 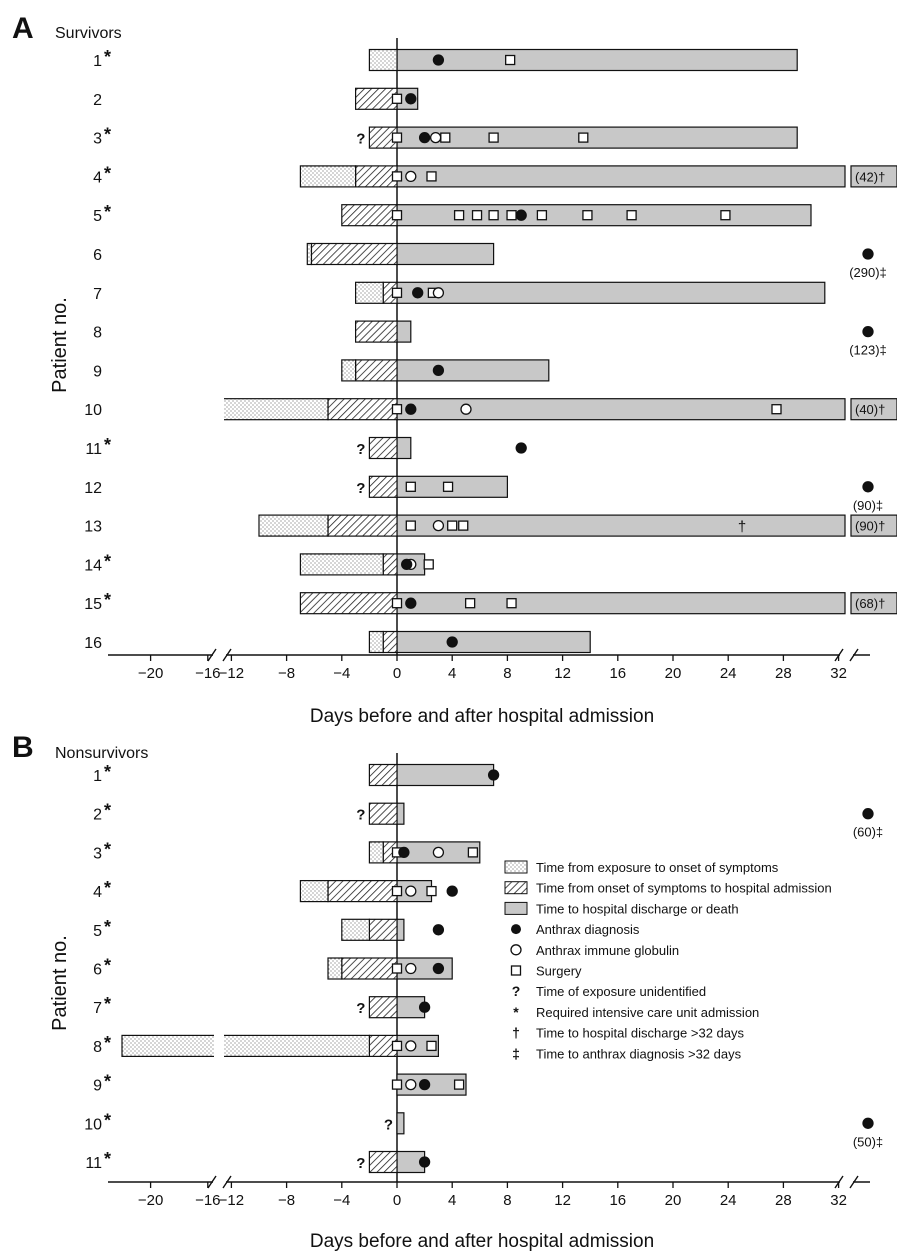 I want to click on legend-item: ? Time of exposure unidentified, so click(x=609, y=991).